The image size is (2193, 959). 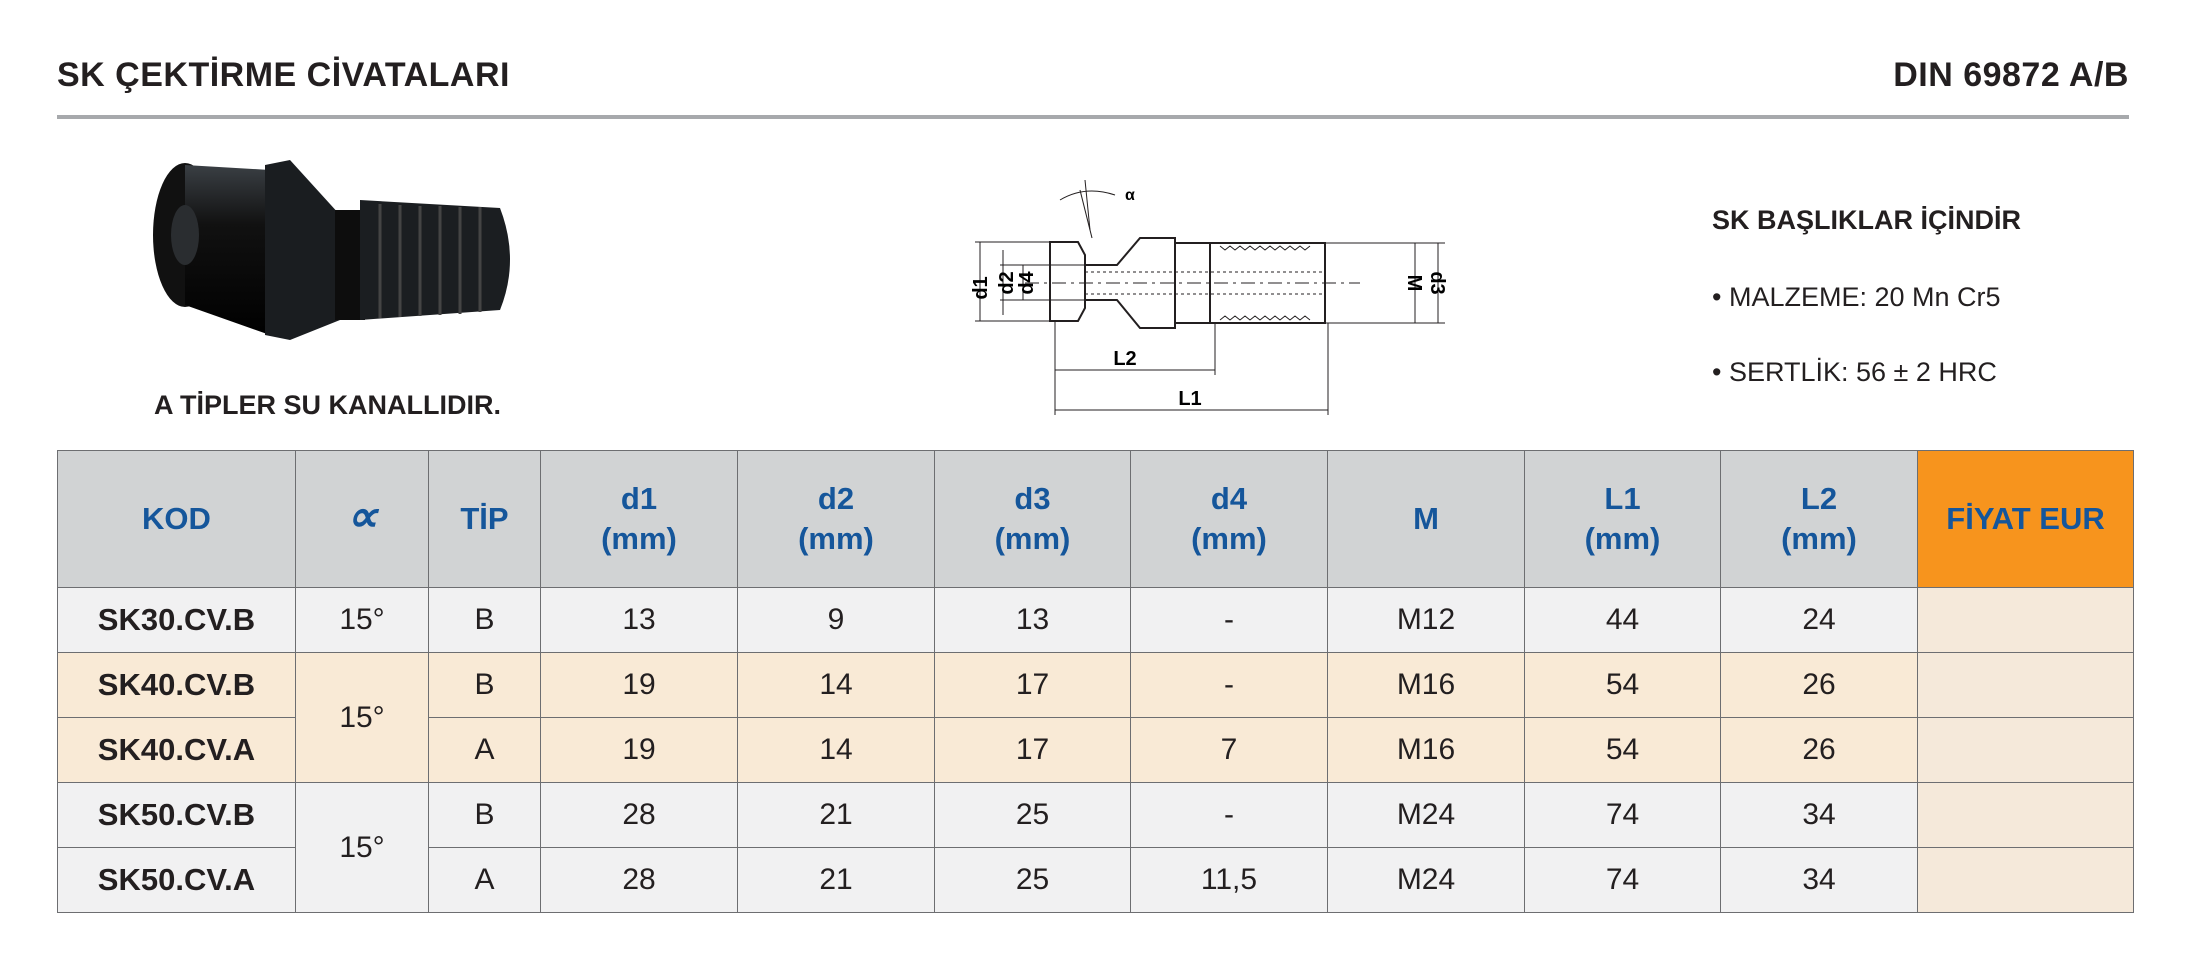 What do you see at coordinates (836, 620) in the screenshot?
I see `cell-d2: 9` at bounding box center [836, 620].